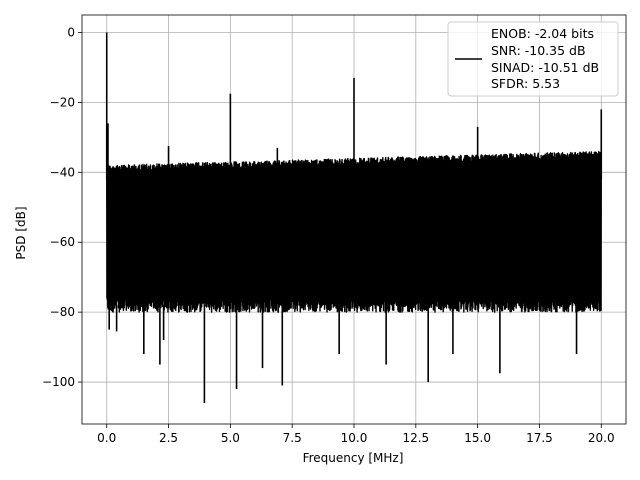 Image resolution: width=640 pixels, height=480 pixels. I want to click on y-tick-label: −40, so click(62, 172).